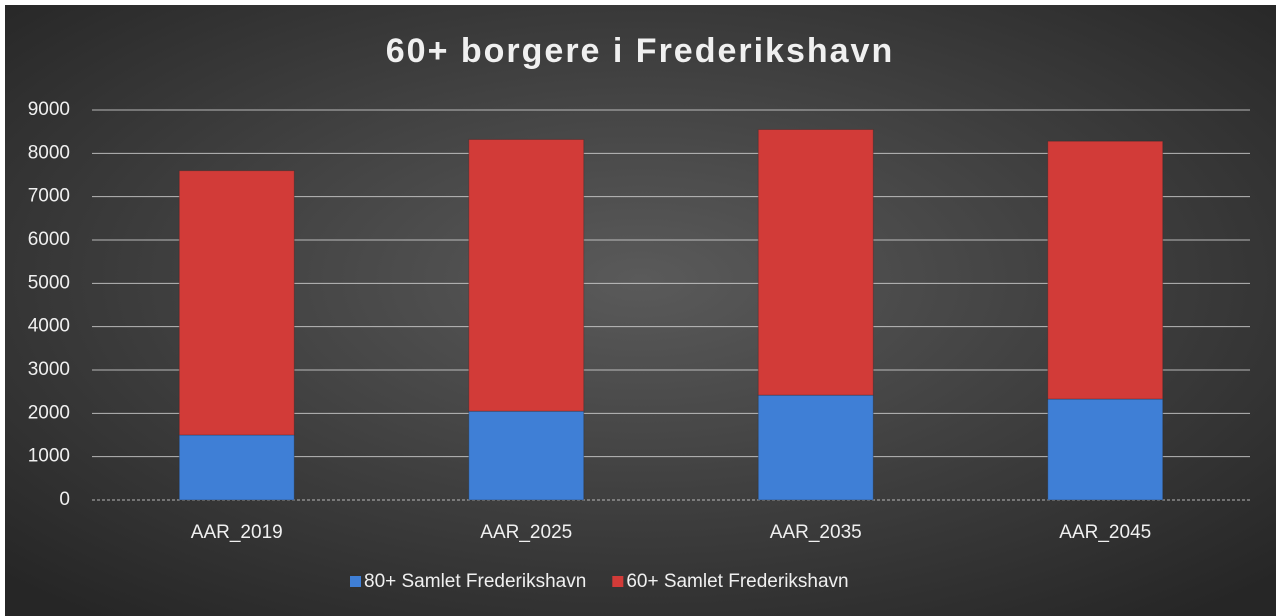  Describe the element at coordinates (49, 109) in the screenshot. I see `y-tick-label: 9000` at that location.